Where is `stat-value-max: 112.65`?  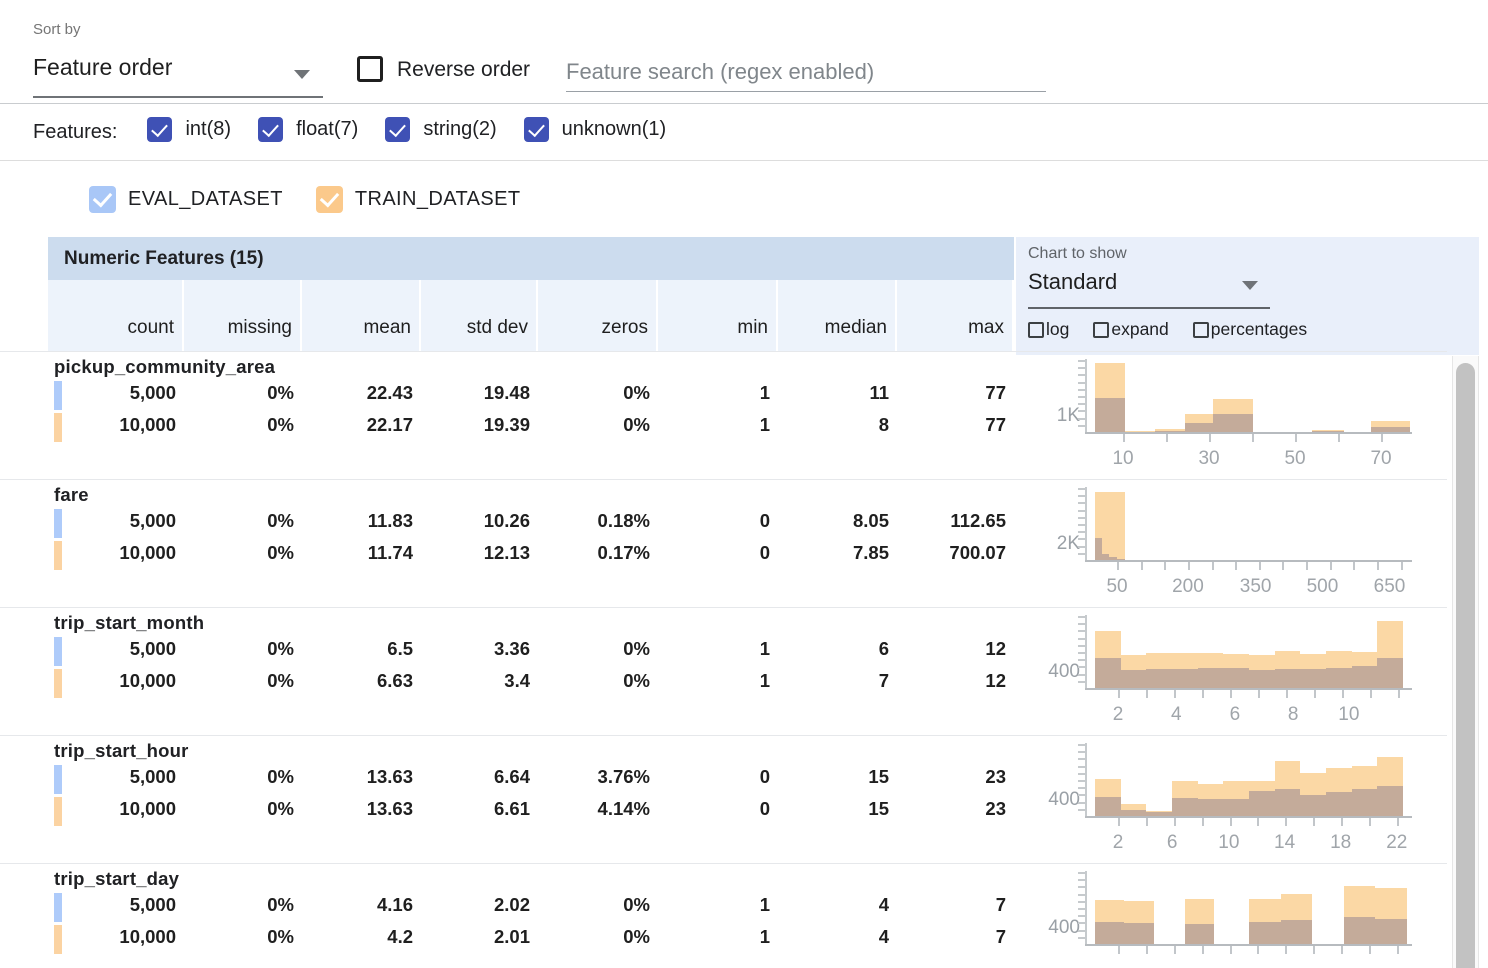
stat-value-max: 112.65 is located at coordinates (978, 520).